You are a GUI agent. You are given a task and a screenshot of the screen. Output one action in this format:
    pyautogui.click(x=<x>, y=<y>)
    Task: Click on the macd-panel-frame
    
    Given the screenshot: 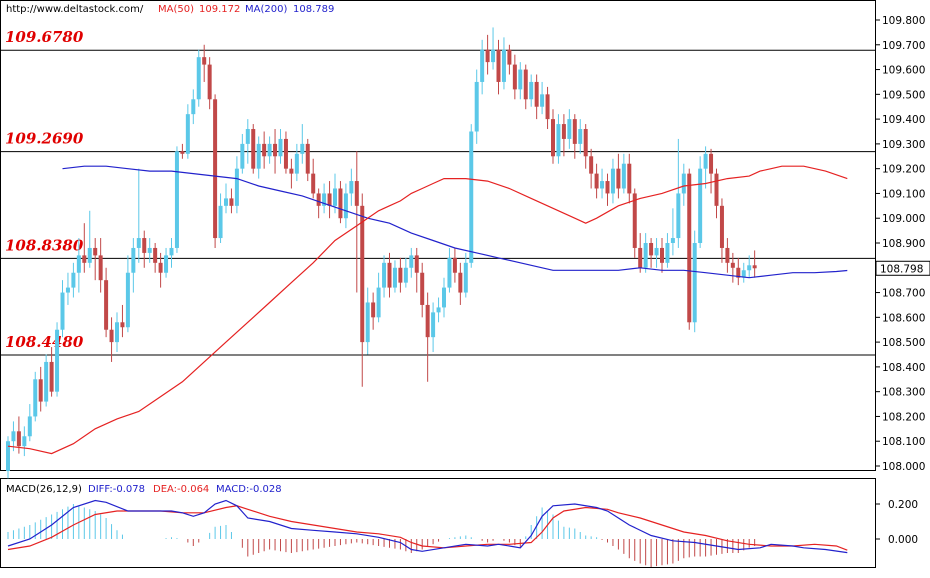 What is the action you would take?
    pyautogui.click(x=438, y=523)
    